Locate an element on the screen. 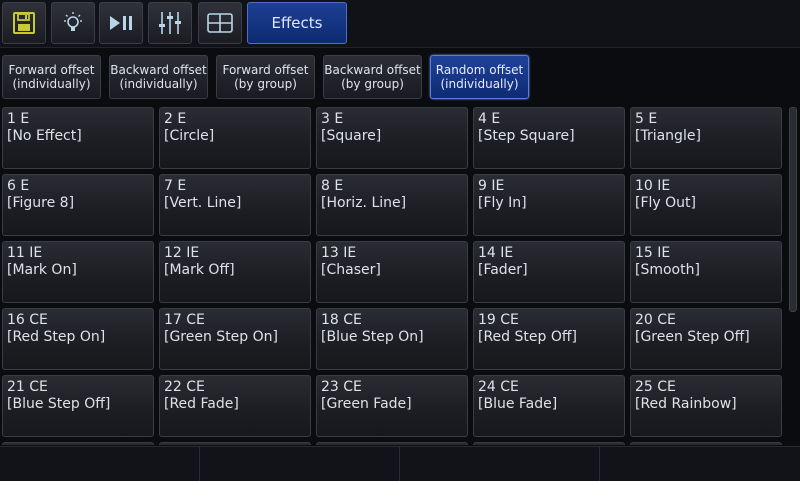 The image size is (800, 481). effect-cell: 7 E [Vert. Line] is located at coordinates (235, 205).